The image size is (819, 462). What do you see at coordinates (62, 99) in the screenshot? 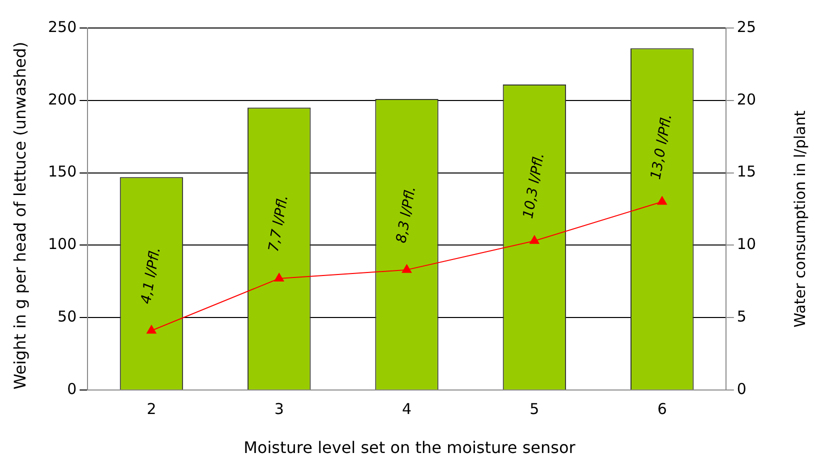
I see `y-tick-label: 200` at bounding box center [62, 99].